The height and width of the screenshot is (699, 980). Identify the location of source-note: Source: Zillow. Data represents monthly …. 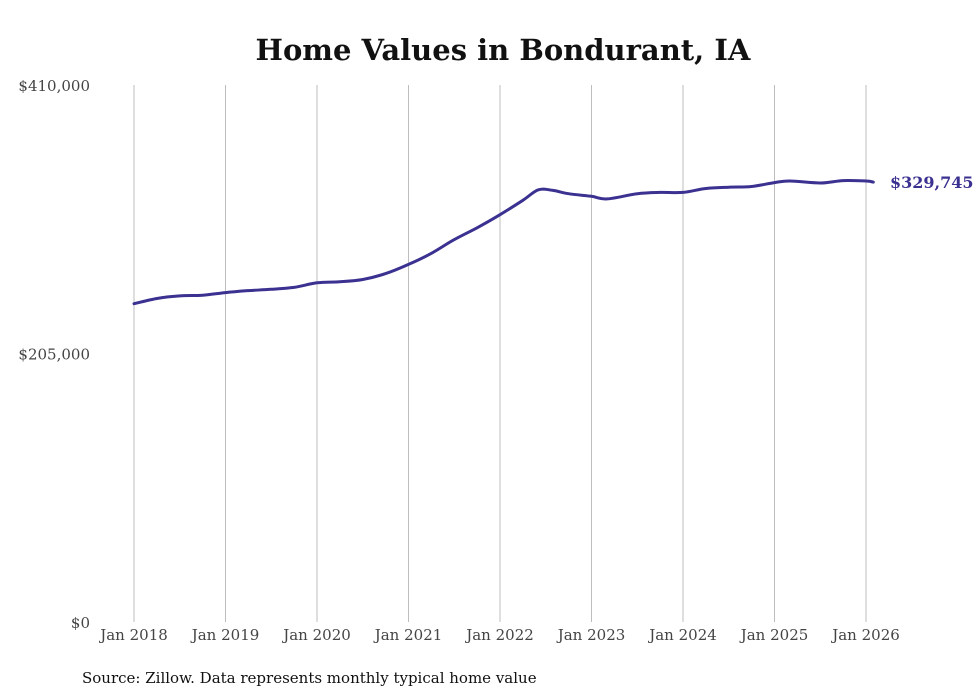
(309, 678).